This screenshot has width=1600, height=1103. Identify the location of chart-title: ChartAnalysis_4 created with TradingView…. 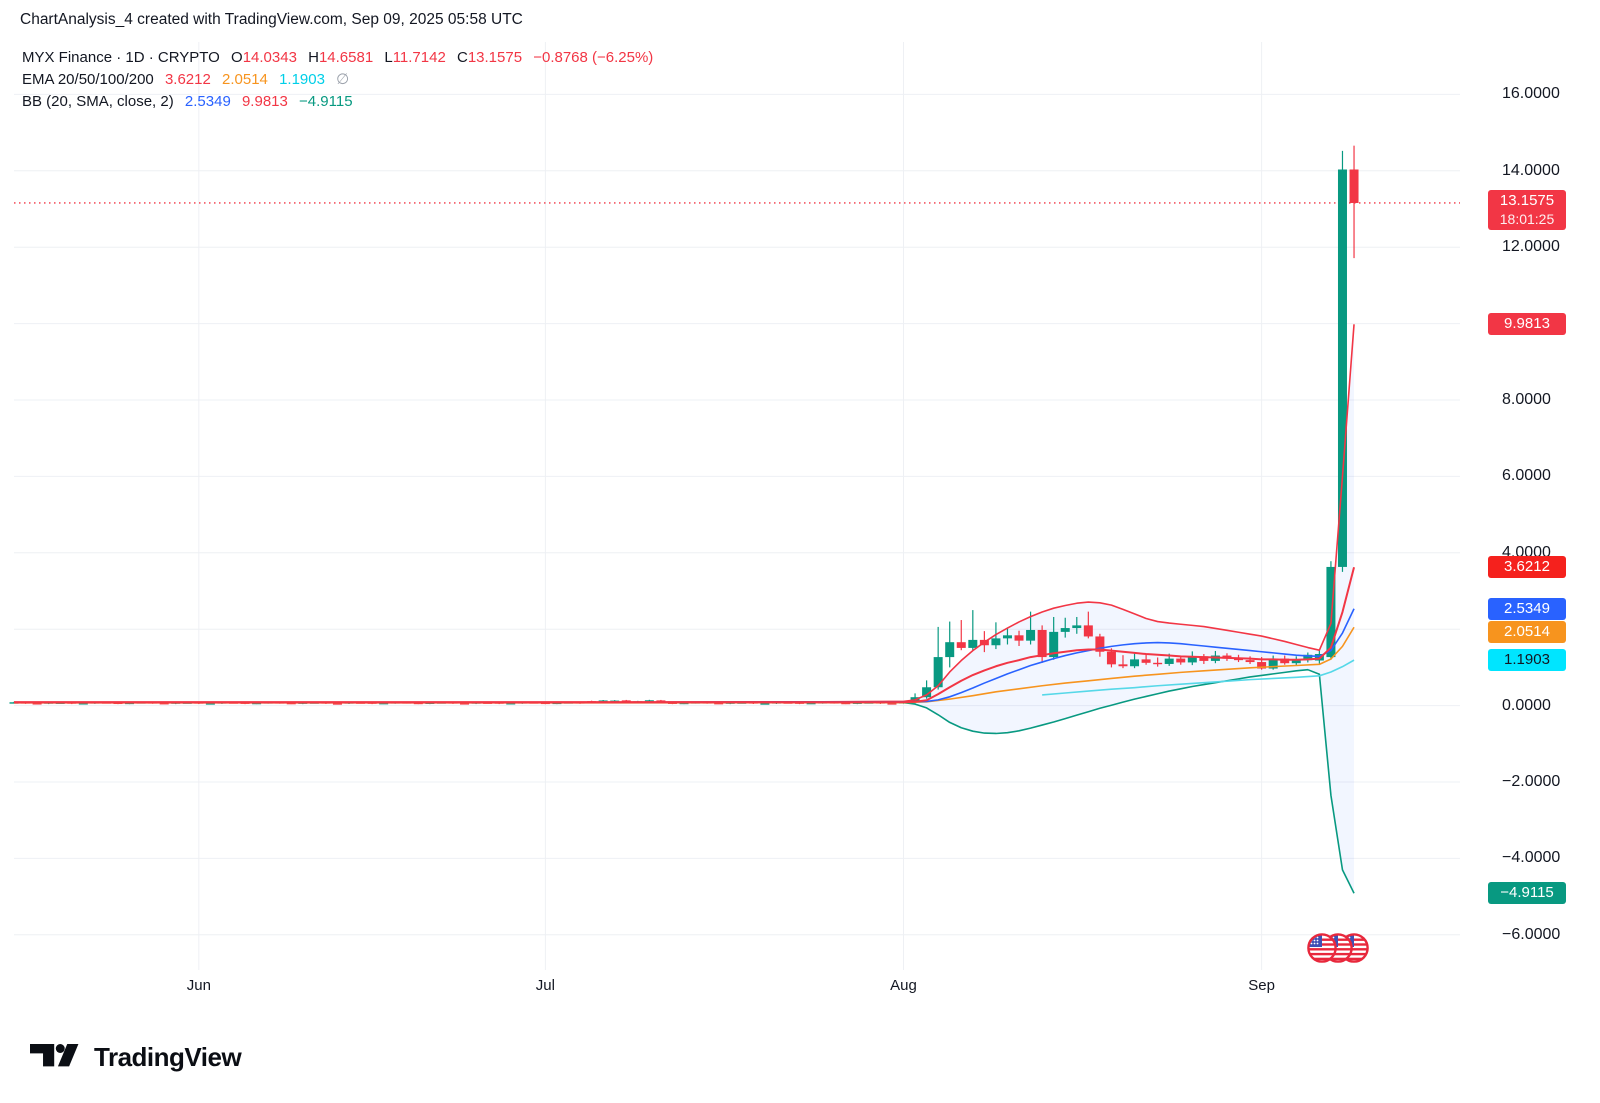
(271, 19).